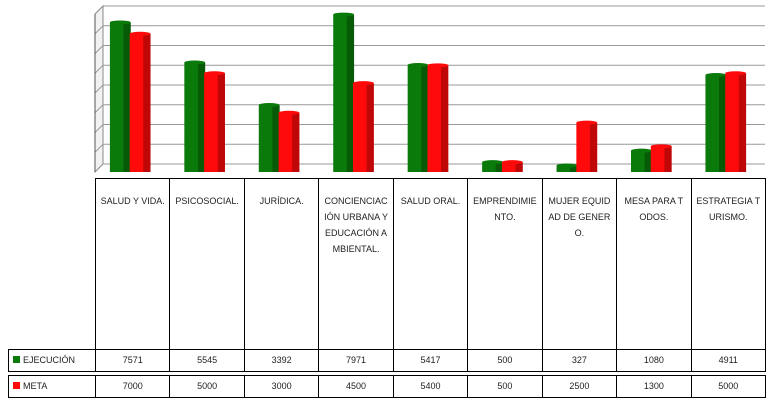 This screenshot has height=404, width=768. I want to click on table-value: 5545, so click(207, 360).